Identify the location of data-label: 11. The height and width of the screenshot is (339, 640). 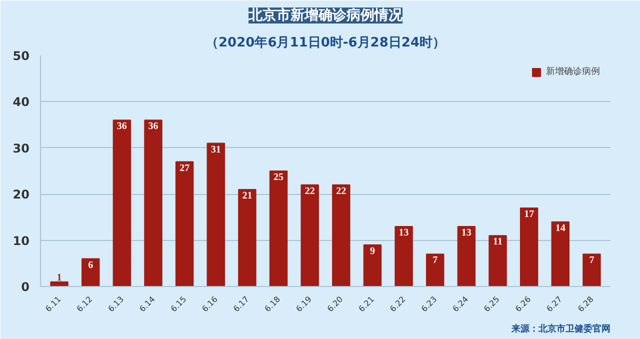
(497, 242).